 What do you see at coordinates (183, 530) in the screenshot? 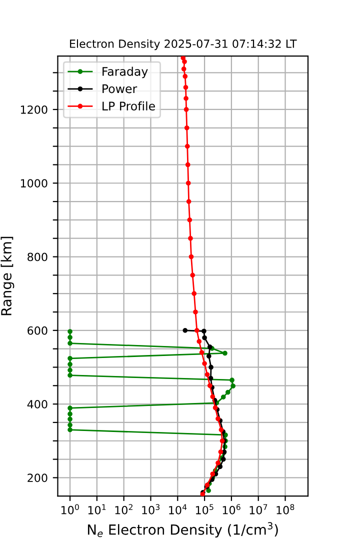
I see `x-axis-title: N$_{e}$ Electron Density (1/cm$^{3}$)` at bounding box center [183, 530].